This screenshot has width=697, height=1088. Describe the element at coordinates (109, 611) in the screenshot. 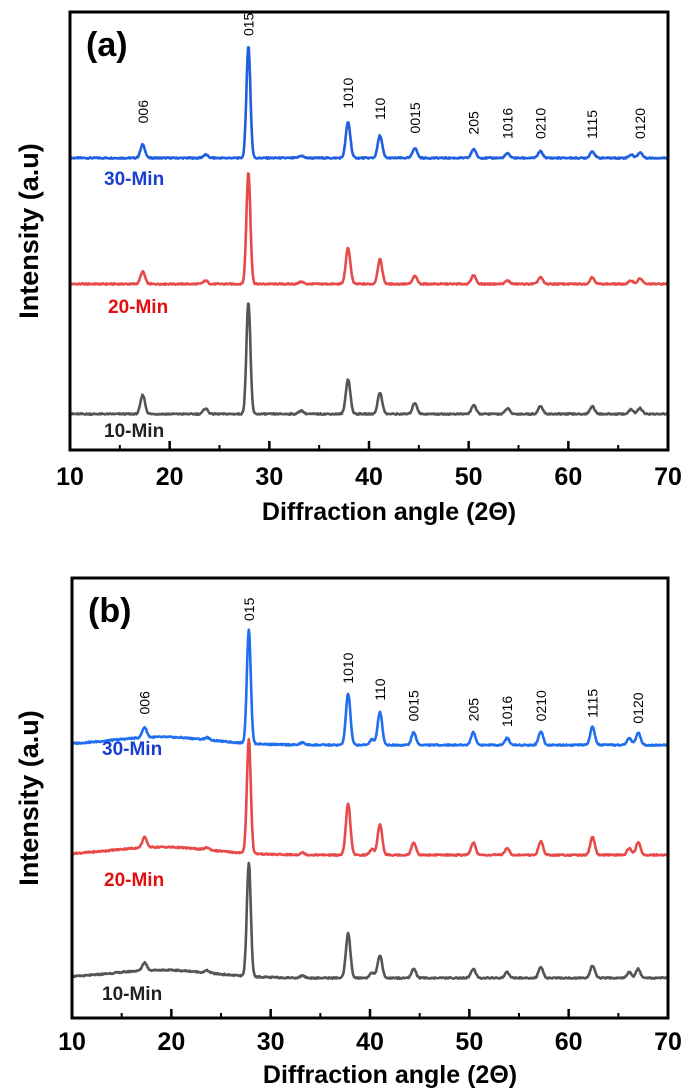

I see `panel-label: (b)` at that location.